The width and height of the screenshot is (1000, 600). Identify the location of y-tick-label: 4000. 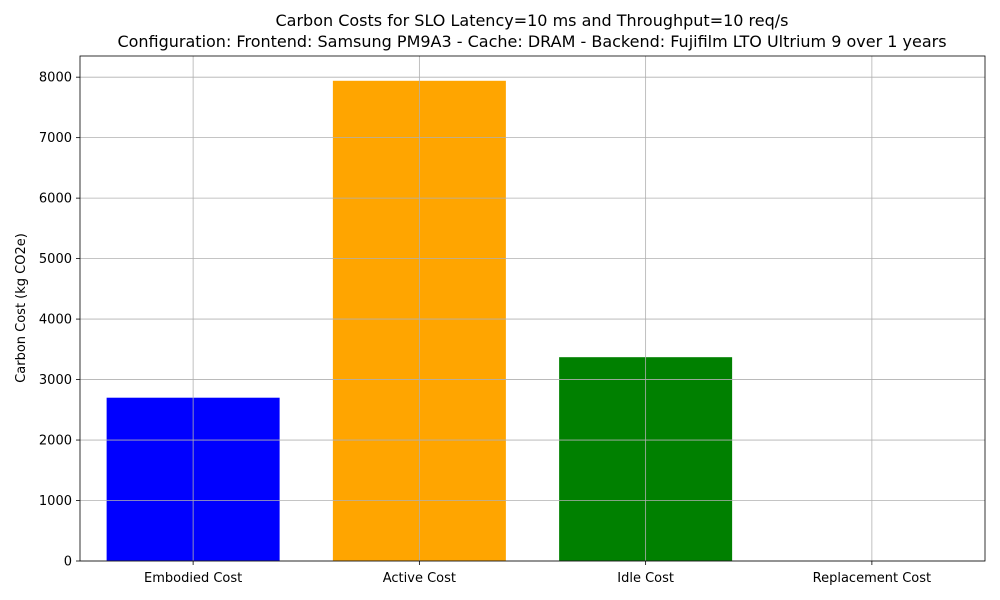
(55, 320).